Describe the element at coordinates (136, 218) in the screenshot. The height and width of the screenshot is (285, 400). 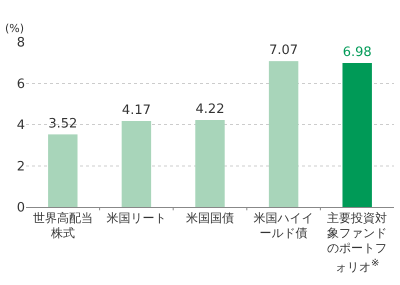
I see `x-tick-label: 米国リート` at that location.